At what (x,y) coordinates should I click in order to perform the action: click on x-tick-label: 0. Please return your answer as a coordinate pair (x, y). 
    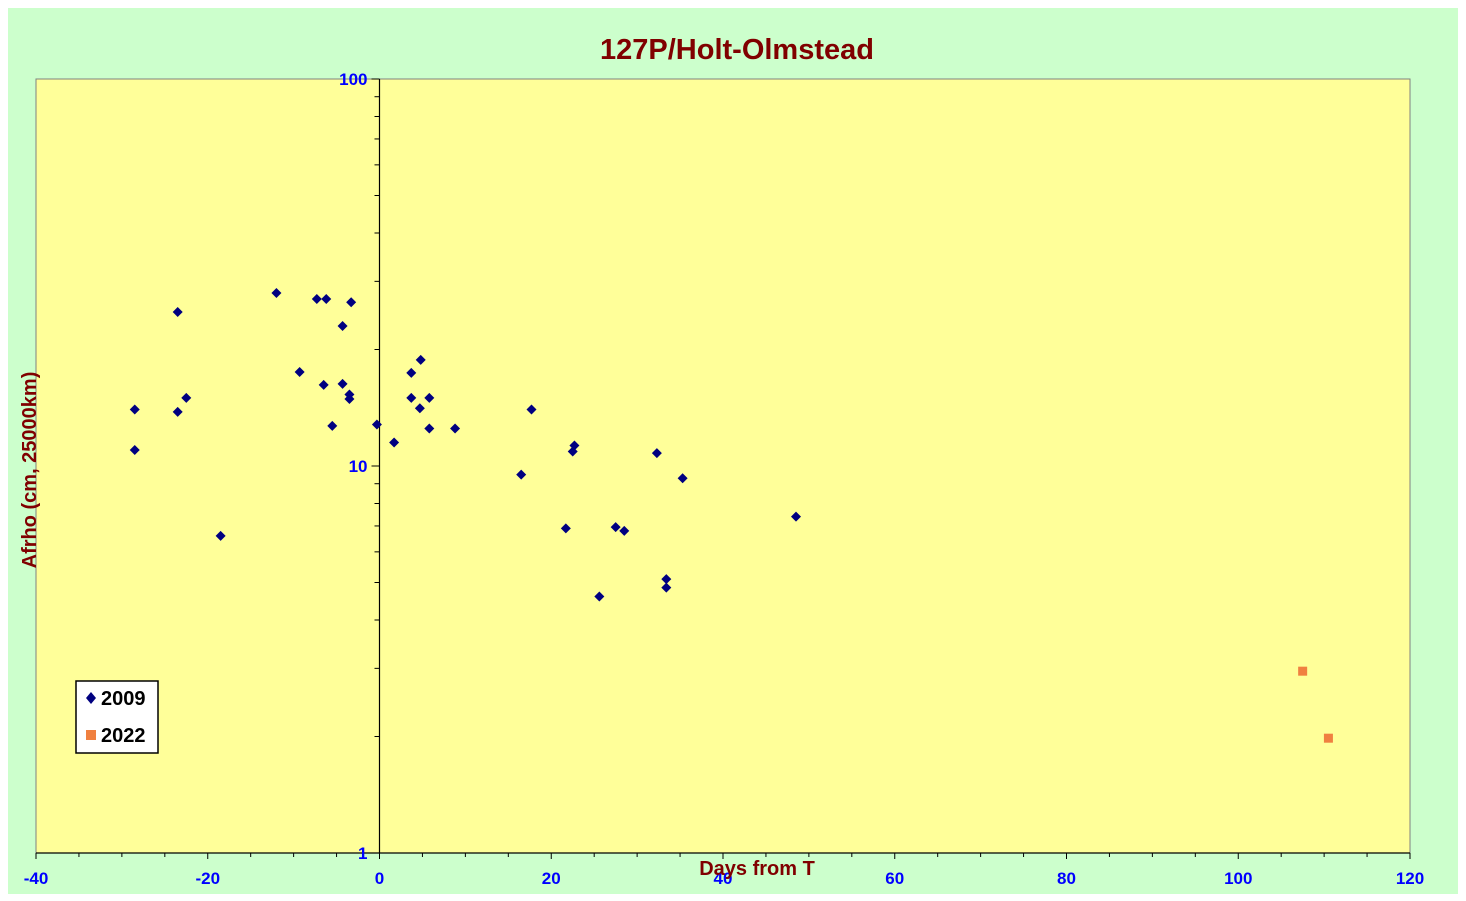
    Looking at the image, I should click on (379, 878).